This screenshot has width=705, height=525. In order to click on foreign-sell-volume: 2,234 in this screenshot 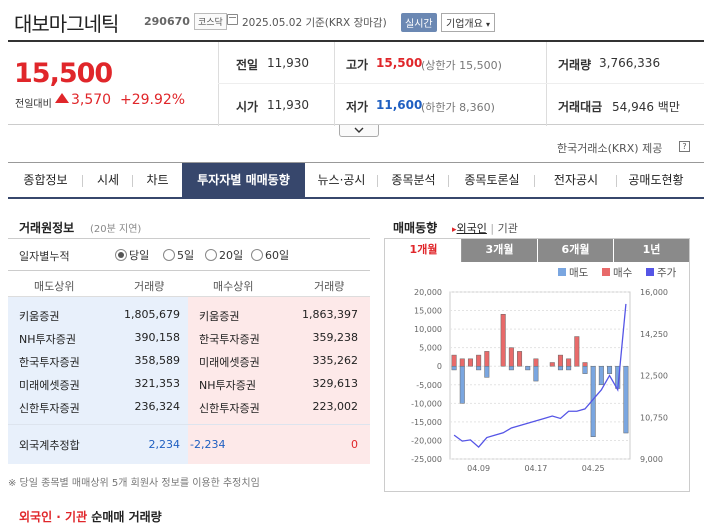, I will do `click(164, 444)`.